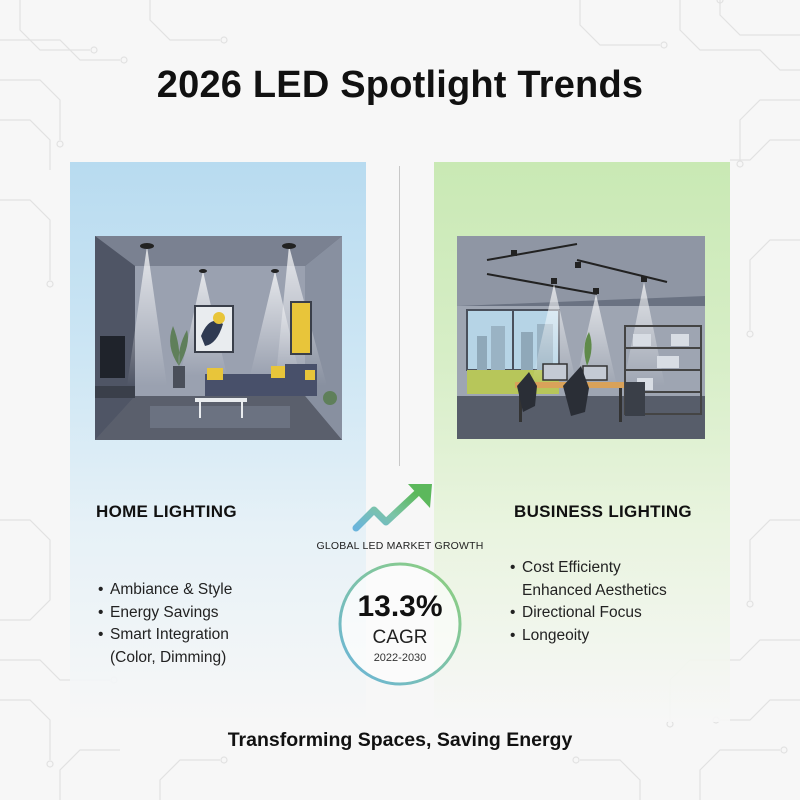 This screenshot has height=800, width=800. I want to click on center-divider, so click(399, 316).